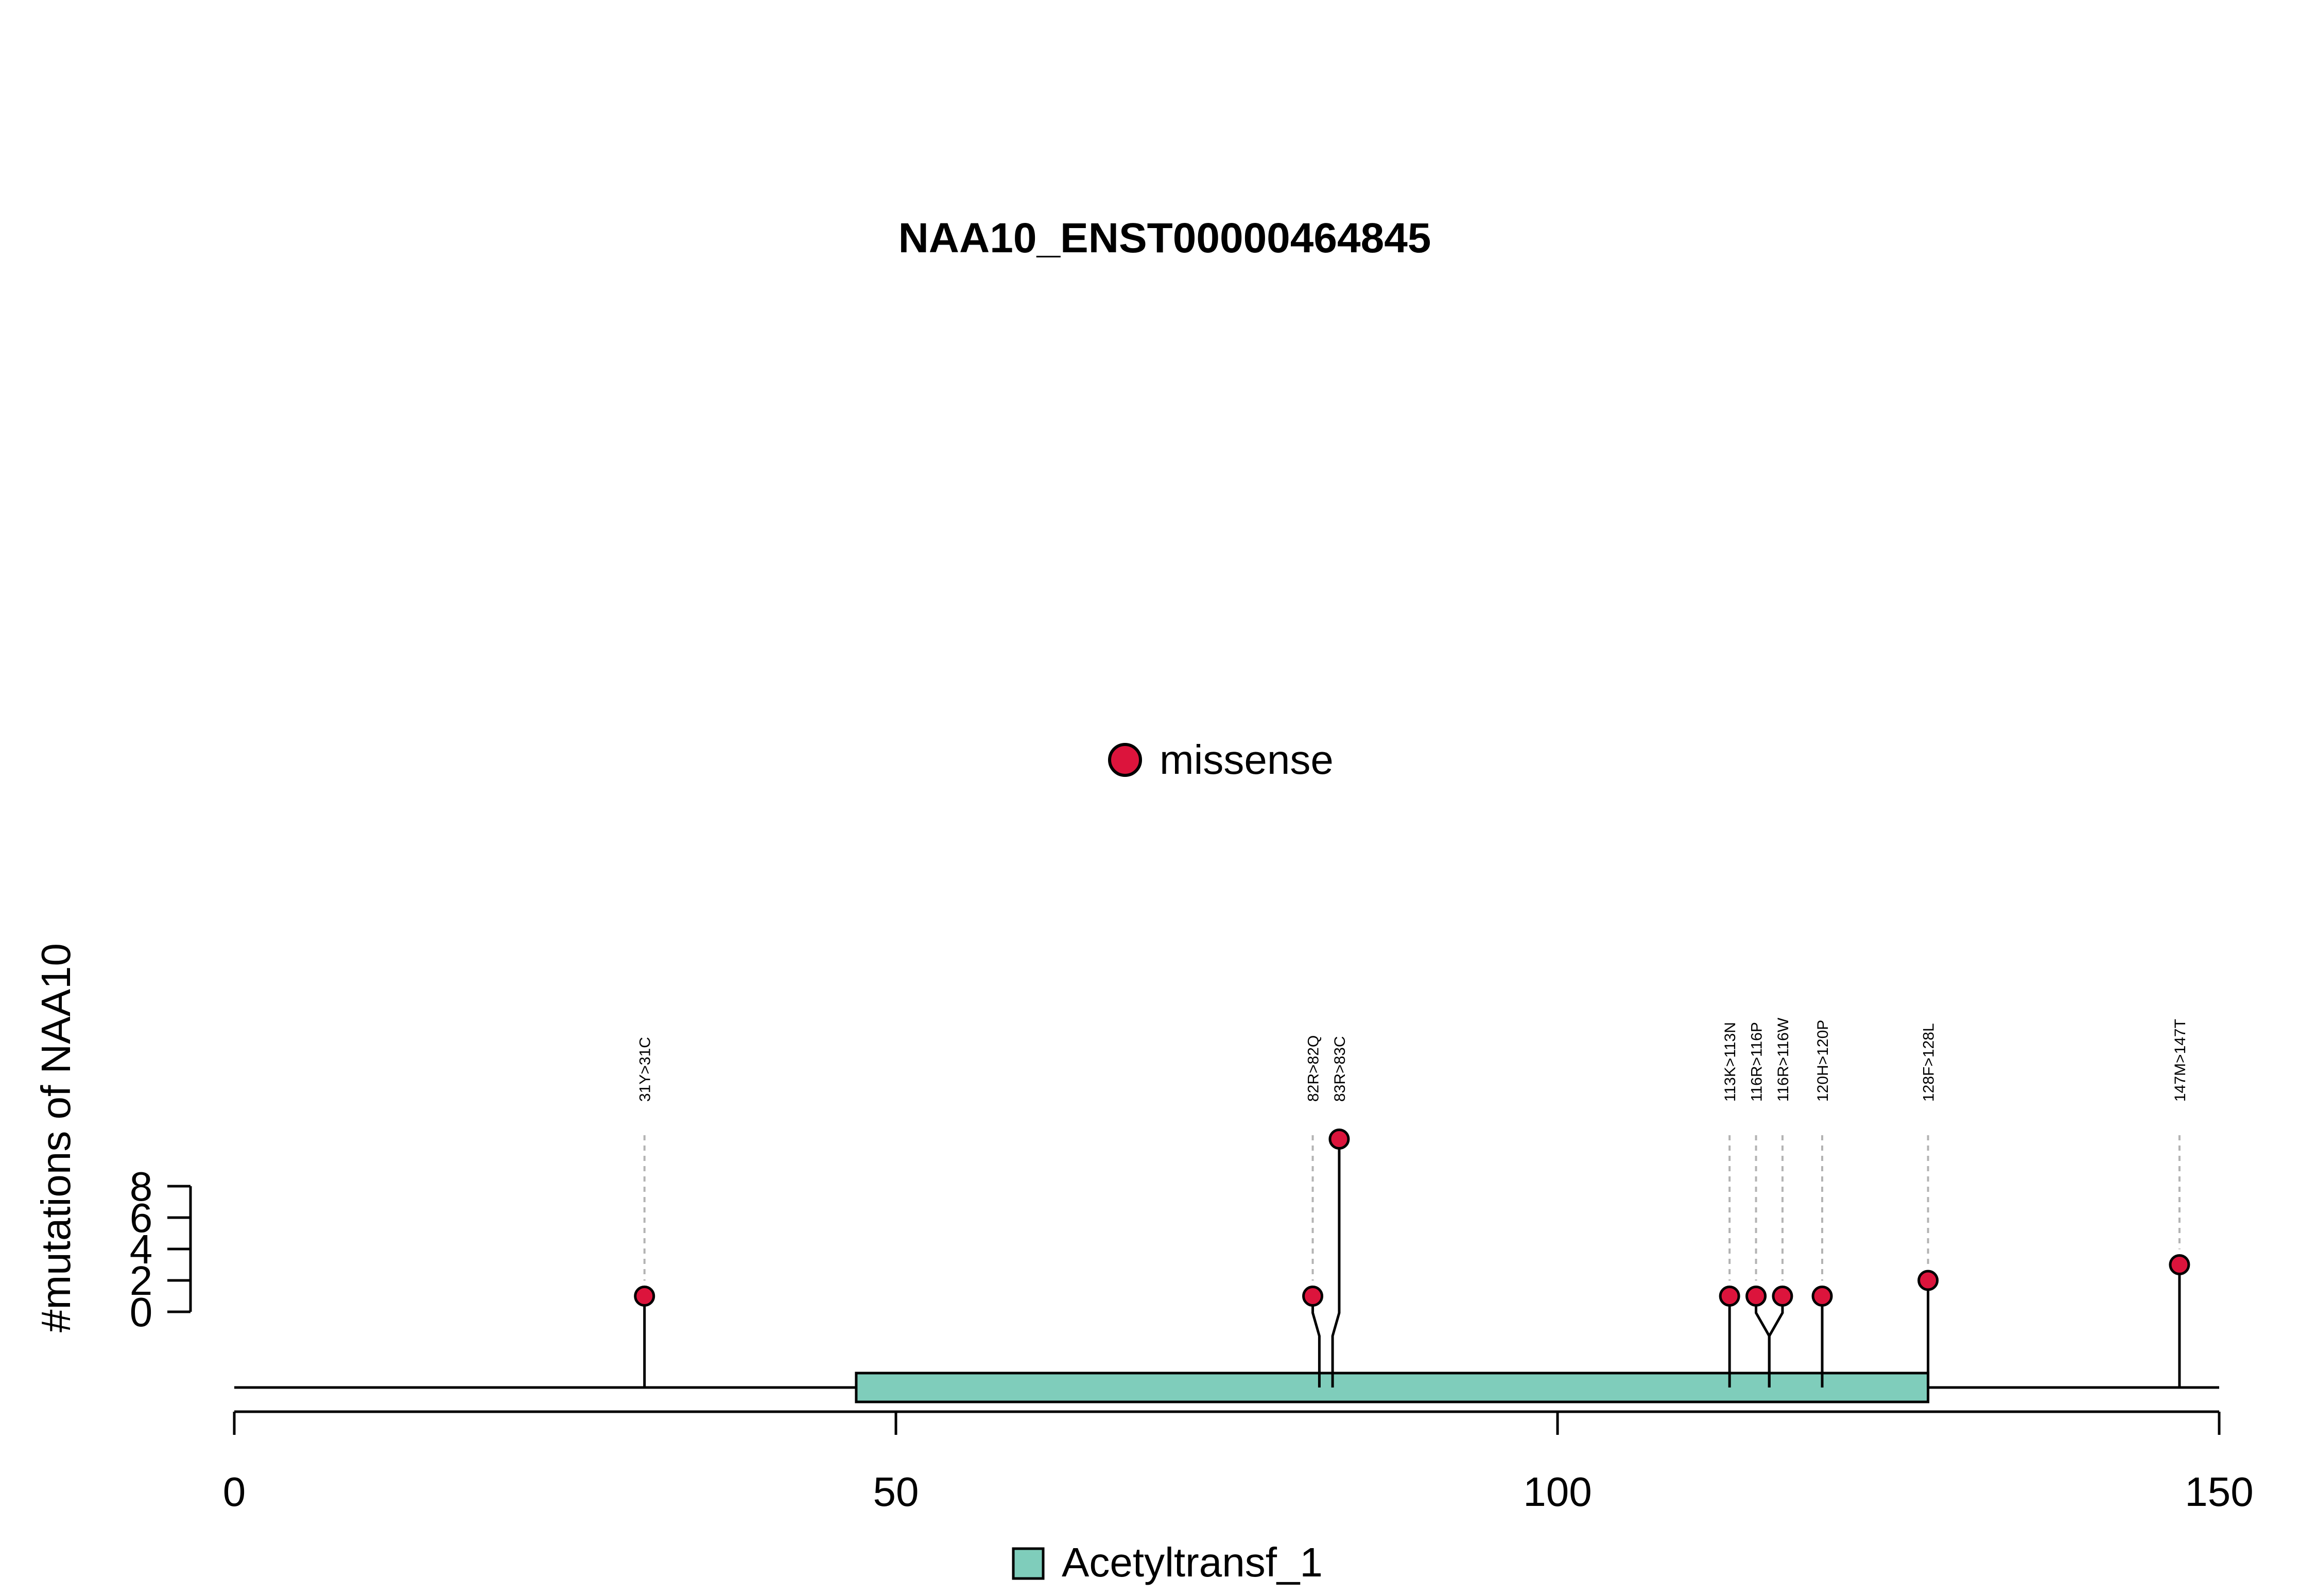  I want to click on missense-legend-label: missense, so click(1247, 760).